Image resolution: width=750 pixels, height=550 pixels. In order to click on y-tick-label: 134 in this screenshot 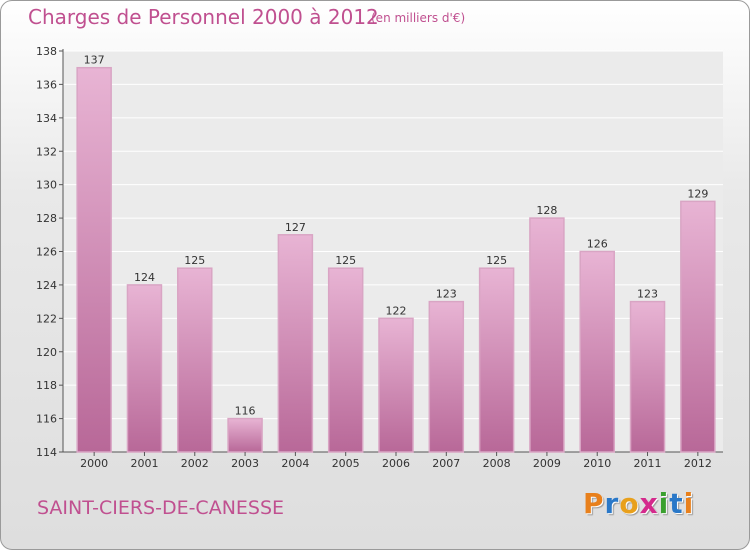, I will do `click(46, 118)`.